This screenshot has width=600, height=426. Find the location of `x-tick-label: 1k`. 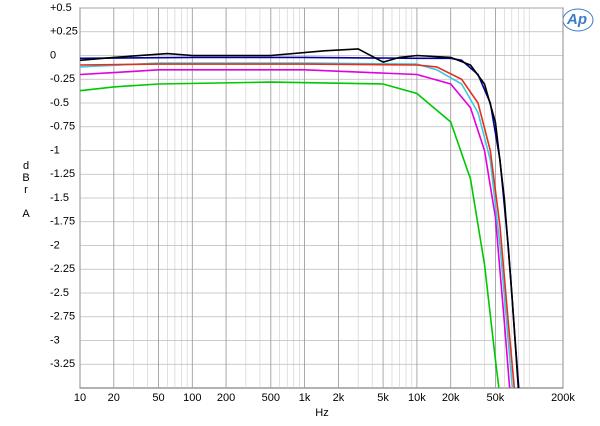

x-tick-label: 1k is located at coordinates (305, 398).